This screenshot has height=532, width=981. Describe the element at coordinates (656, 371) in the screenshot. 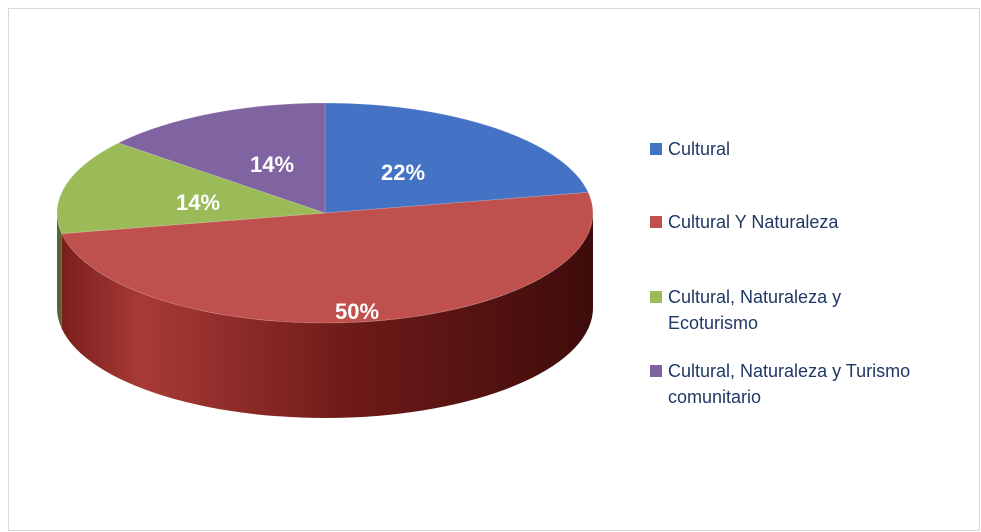

I see `legend-swatch-turismo-comunitario` at that location.